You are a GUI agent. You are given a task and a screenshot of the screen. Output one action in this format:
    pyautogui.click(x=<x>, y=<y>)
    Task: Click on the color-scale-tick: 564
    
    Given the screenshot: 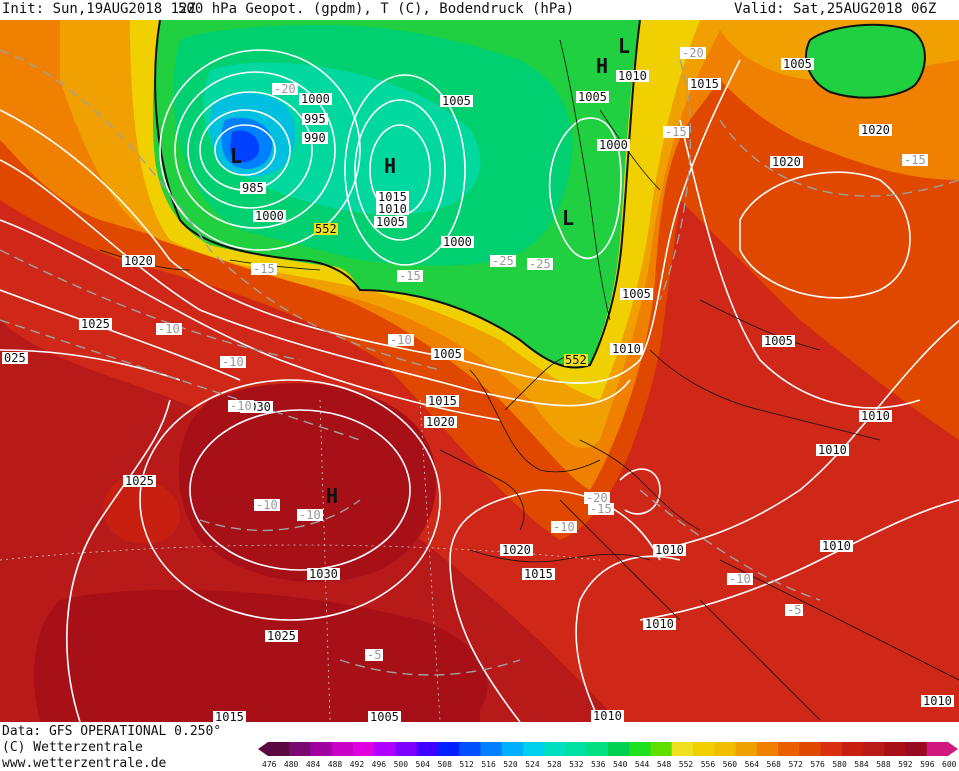 What is the action you would take?
    pyautogui.click(x=752, y=764)
    